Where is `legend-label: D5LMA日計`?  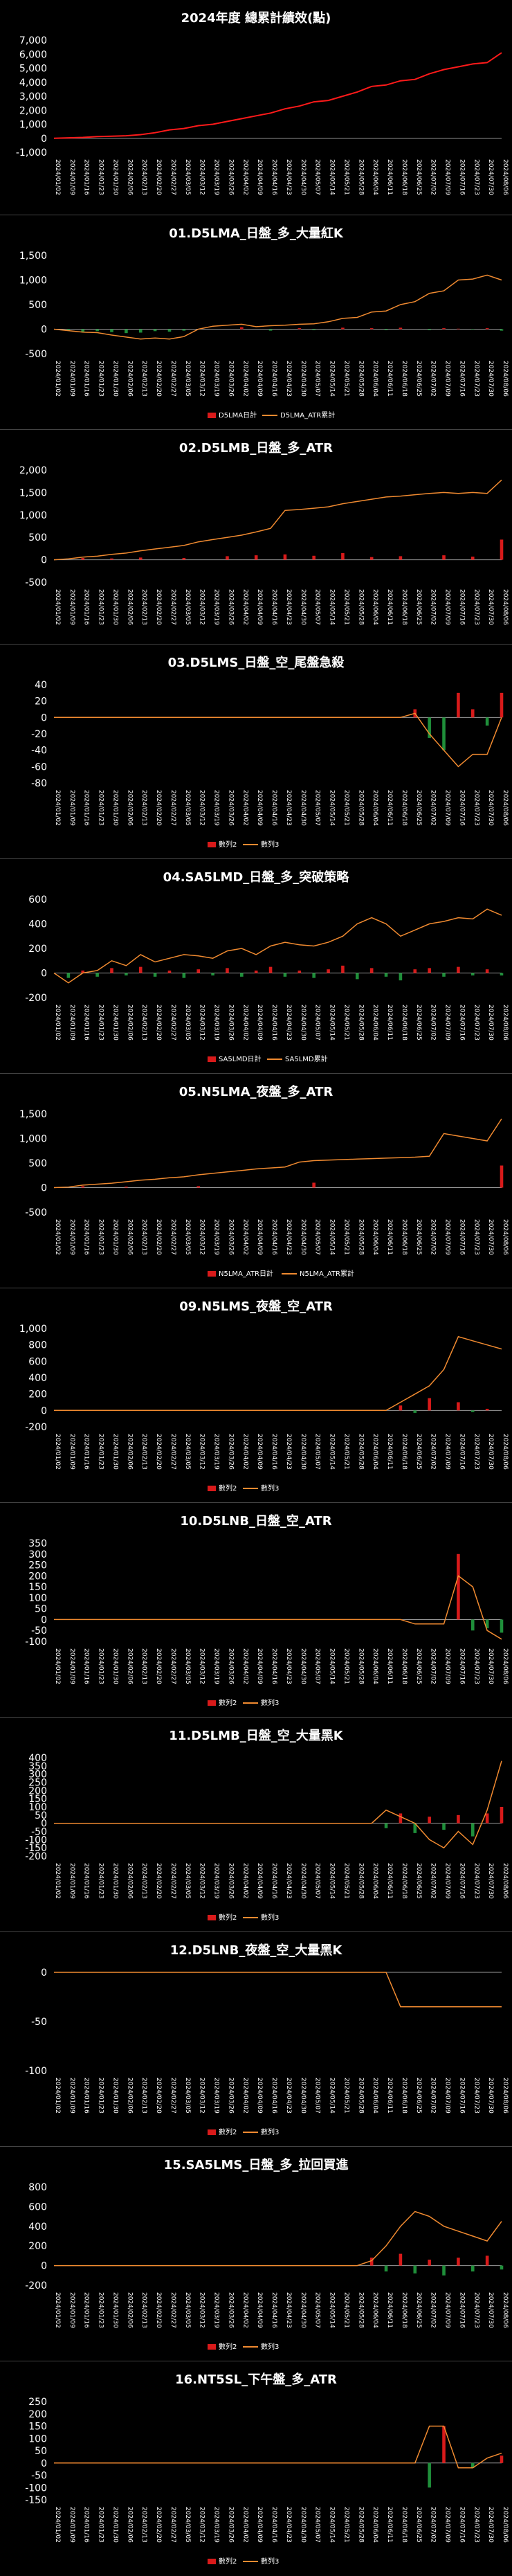
legend-label: D5LMA日計 is located at coordinates (238, 415).